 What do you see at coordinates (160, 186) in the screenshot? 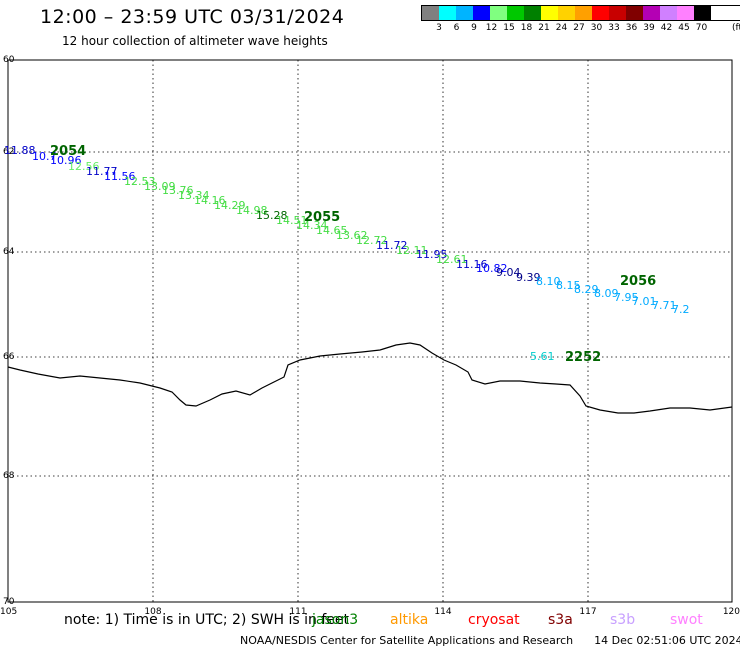
I see `wave-height-label: 13.09` at bounding box center [160, 186].